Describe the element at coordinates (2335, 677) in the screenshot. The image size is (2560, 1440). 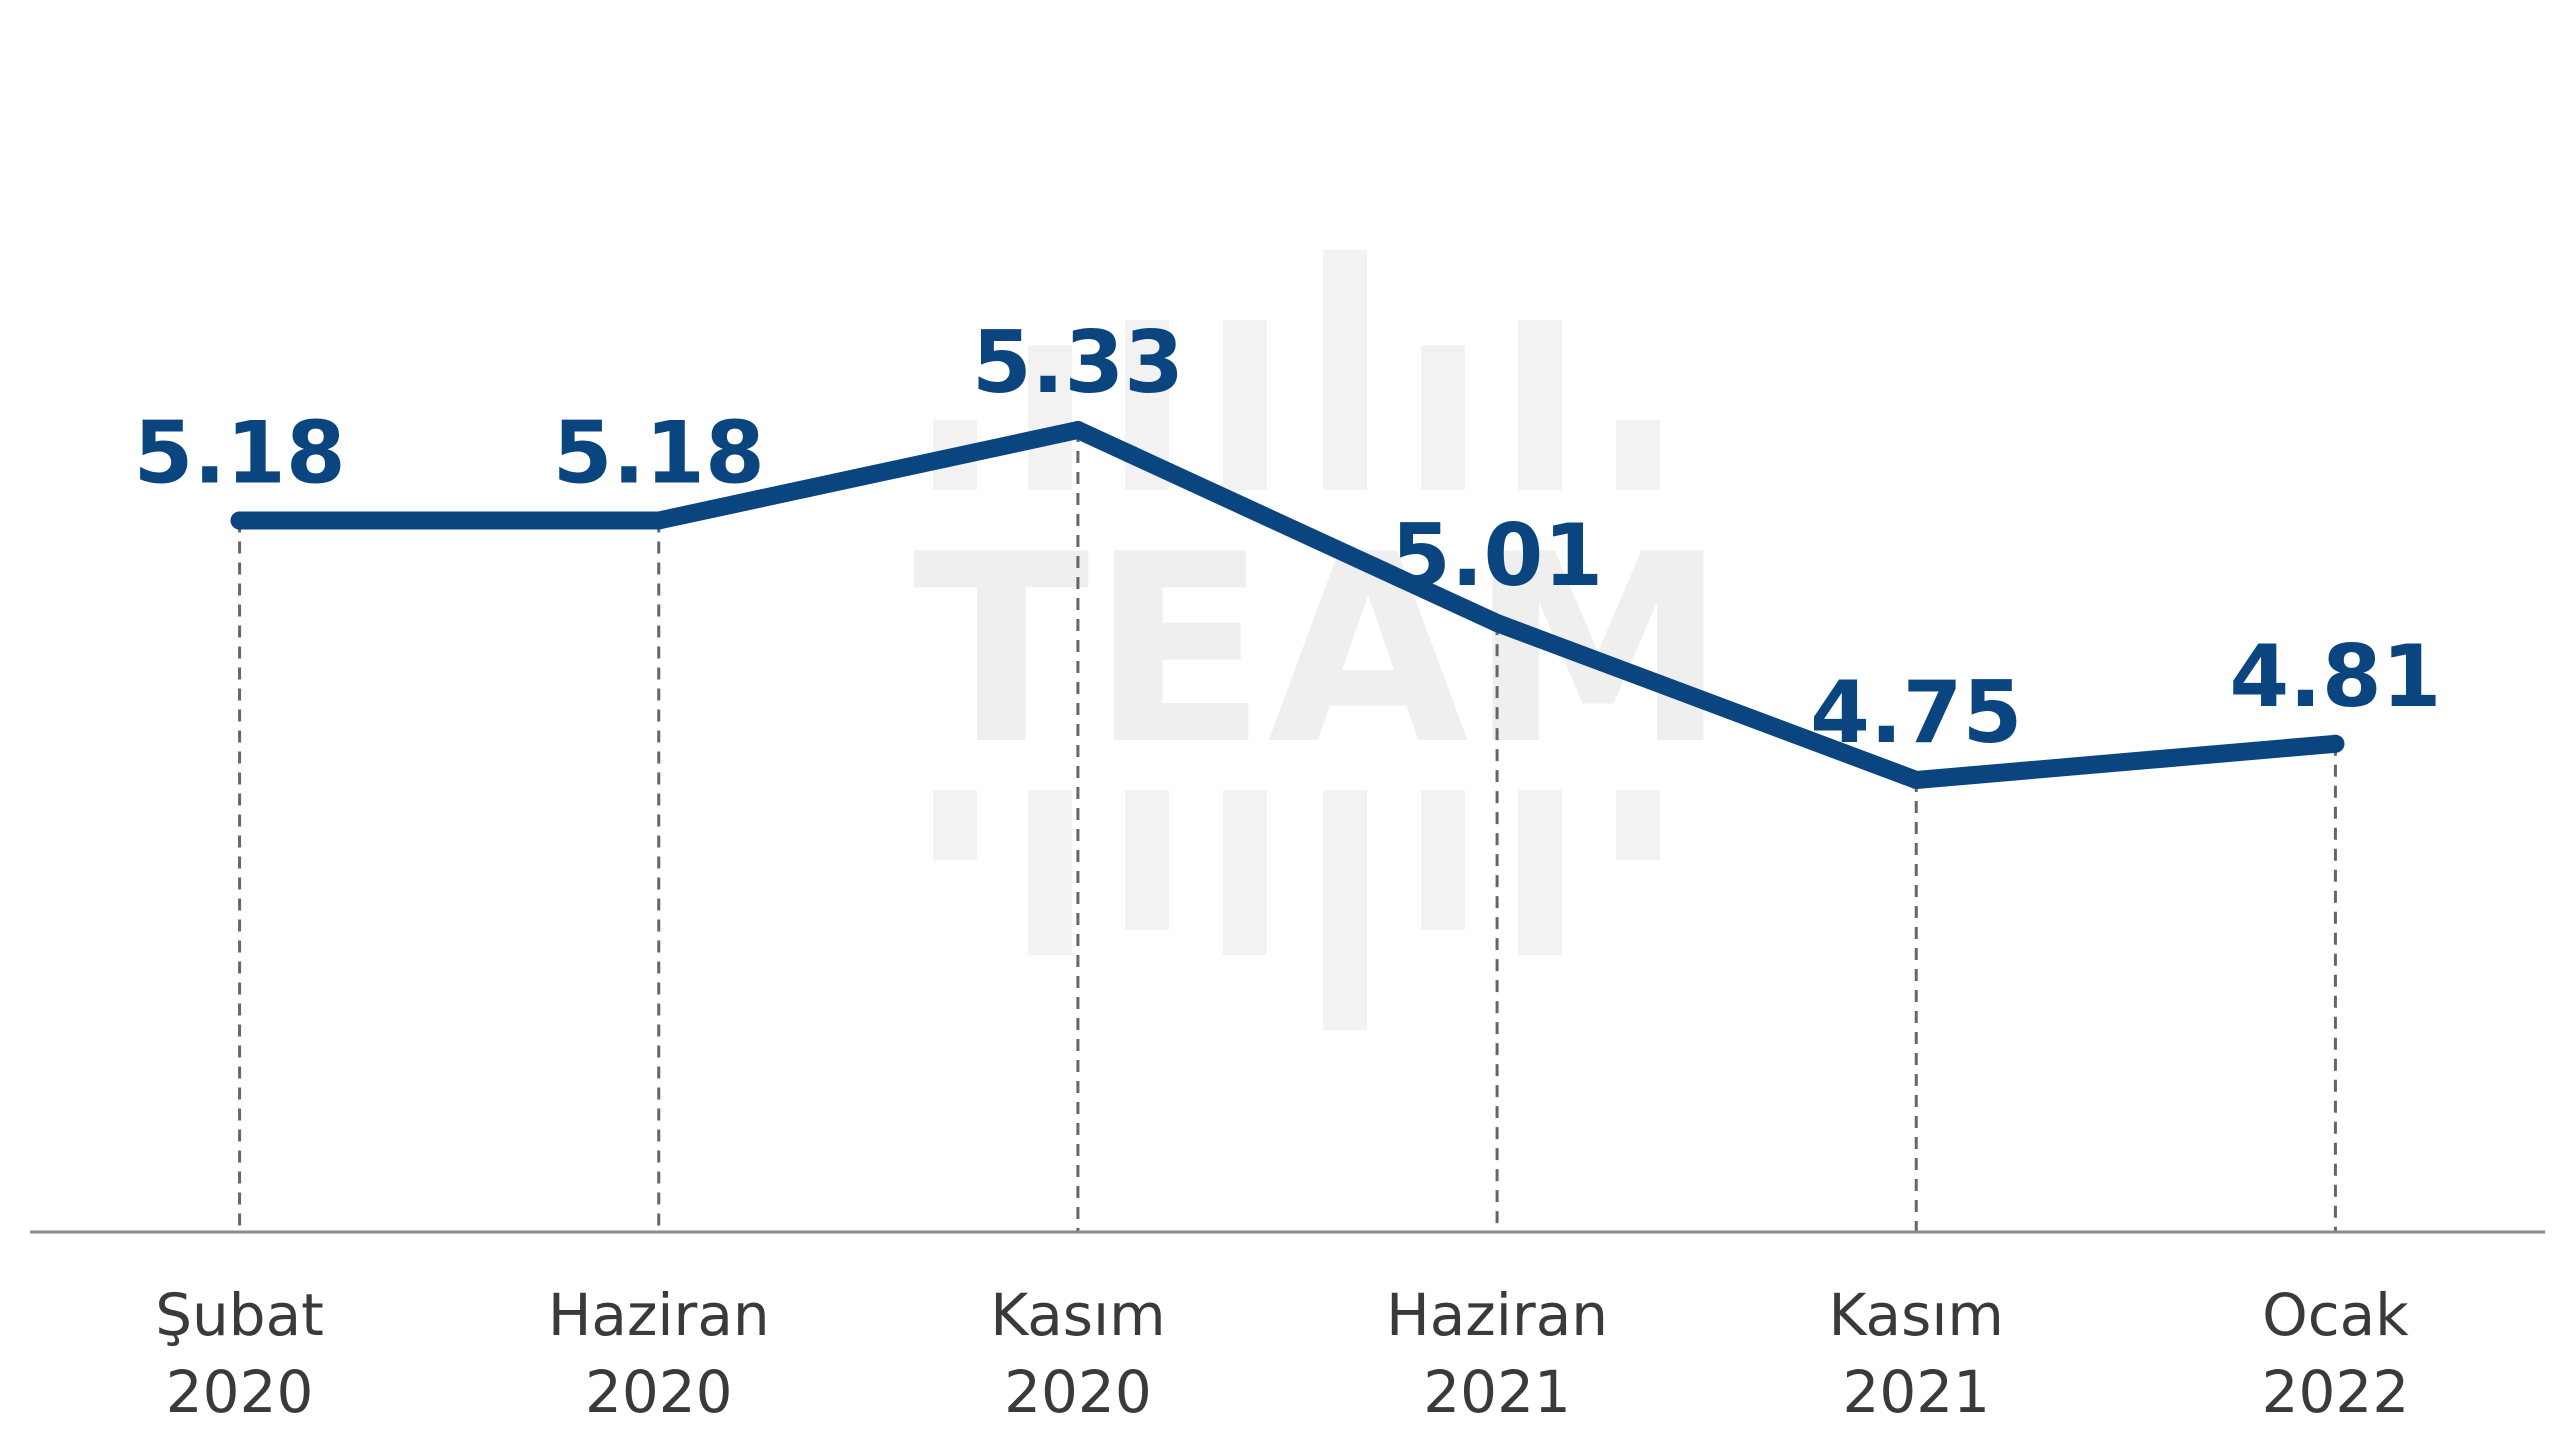
I see `data-label-5: 4.81` at that location.